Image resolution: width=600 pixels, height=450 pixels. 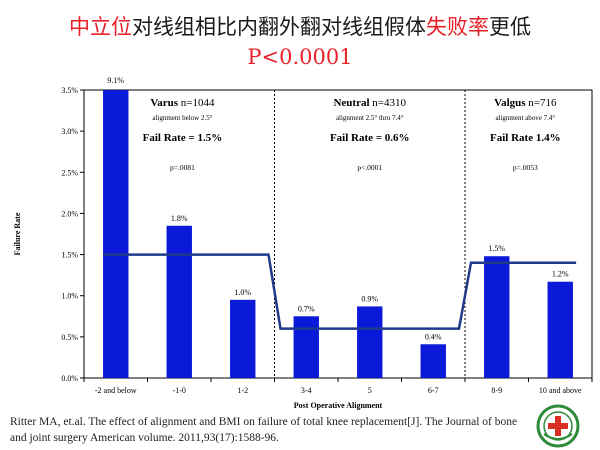 I want to click on bar-data-label: 0.9%, so click(x=369, y=298).